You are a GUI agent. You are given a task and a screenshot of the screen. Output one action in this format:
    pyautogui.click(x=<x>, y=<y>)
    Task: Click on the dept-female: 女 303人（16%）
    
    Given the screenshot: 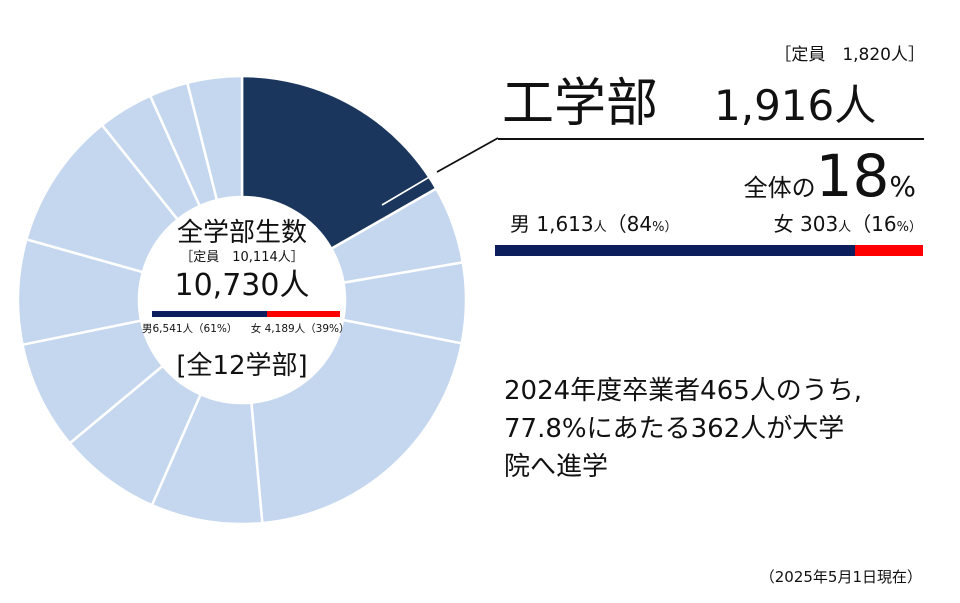 What is the action you would take?
    pyautogui.click(x=847, y=224)
    